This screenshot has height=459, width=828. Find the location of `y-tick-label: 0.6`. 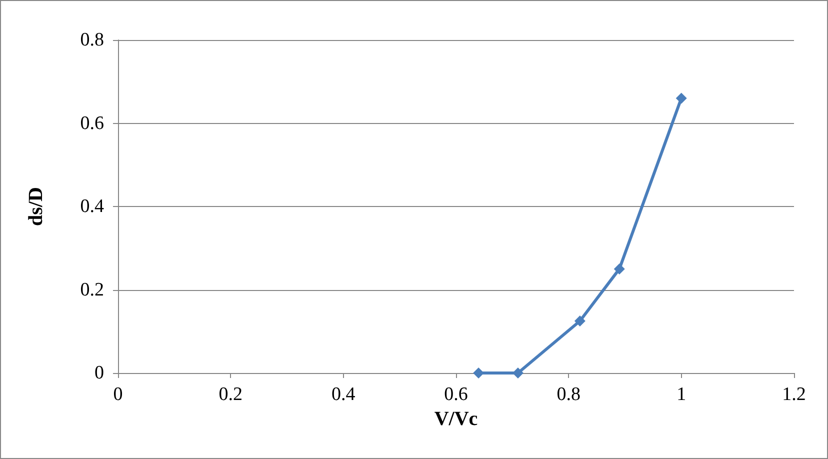

y-tick-label: 0.6 is located at coordinates (92, 123).